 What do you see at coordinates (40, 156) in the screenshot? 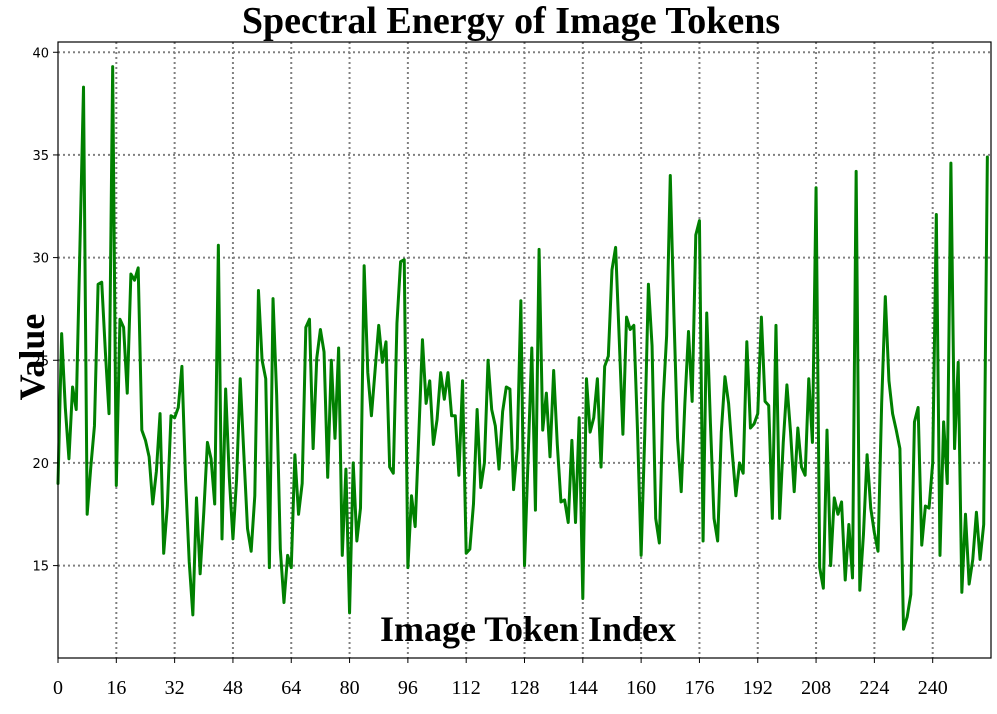
I see `y-tick-label: 35` at bounding box center [40, 156].